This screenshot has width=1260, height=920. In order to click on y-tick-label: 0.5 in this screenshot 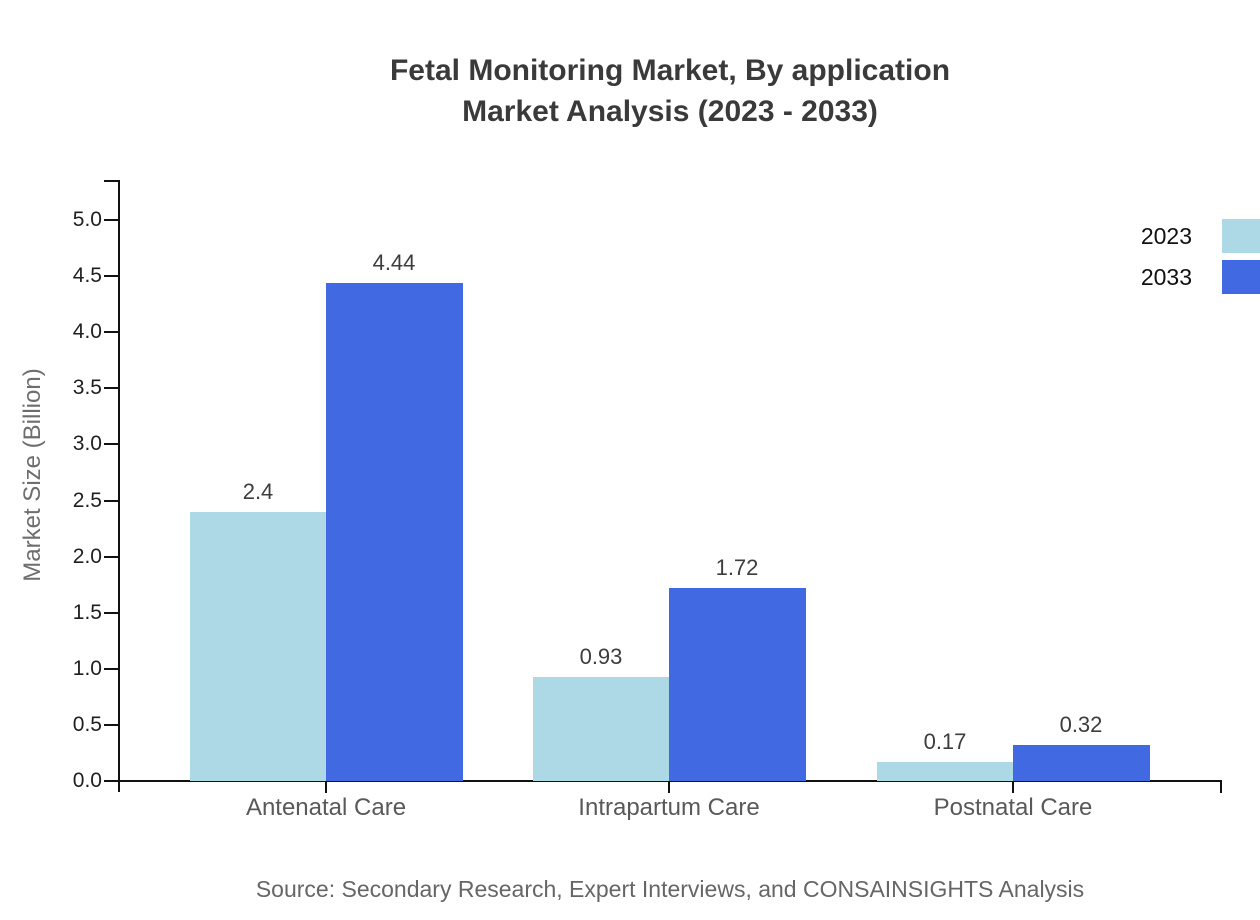, I will do `click(87, 724)`.